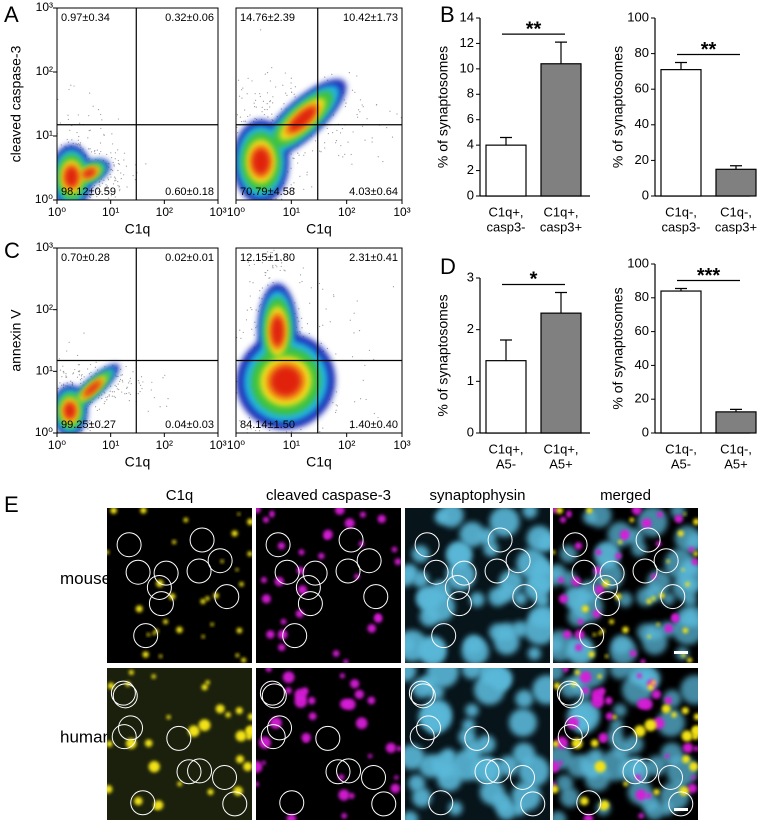 The height and width of the screenshot is (829, 762). What do you see at coordinates (44, 309) in the screenshot?
I see `y-tick-label: 10²` at bounding box center [44, 309].